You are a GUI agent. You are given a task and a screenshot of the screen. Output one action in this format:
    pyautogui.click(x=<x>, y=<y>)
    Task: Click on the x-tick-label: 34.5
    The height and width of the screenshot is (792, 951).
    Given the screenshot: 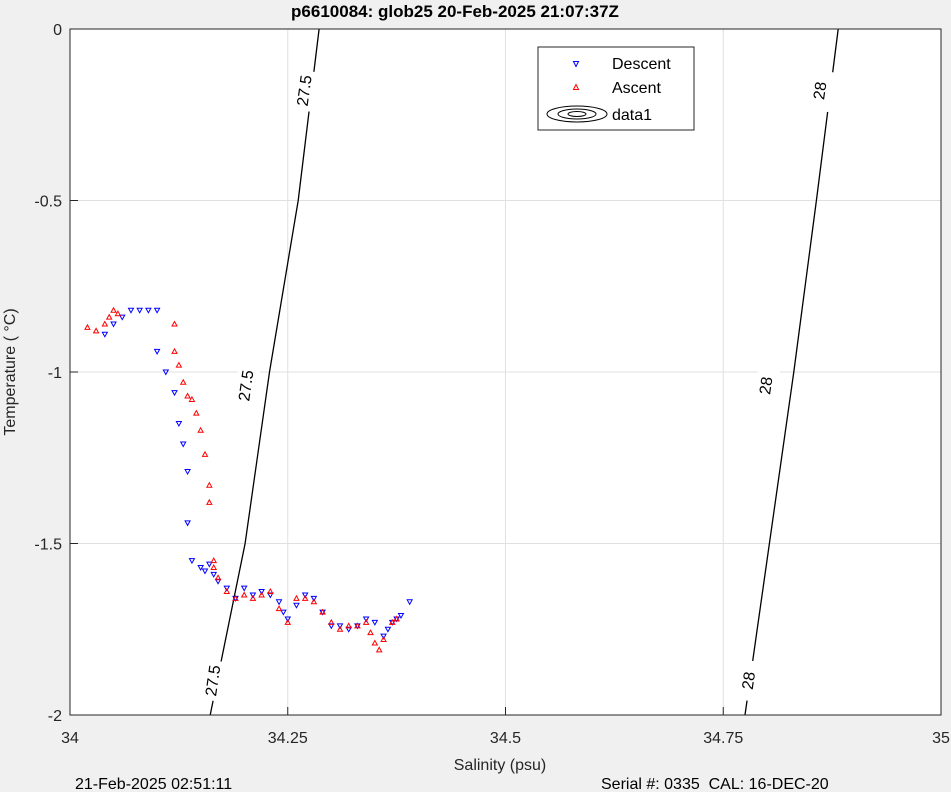 What is the action you would take?
    pyautogui.click(x=505, y=738)
    